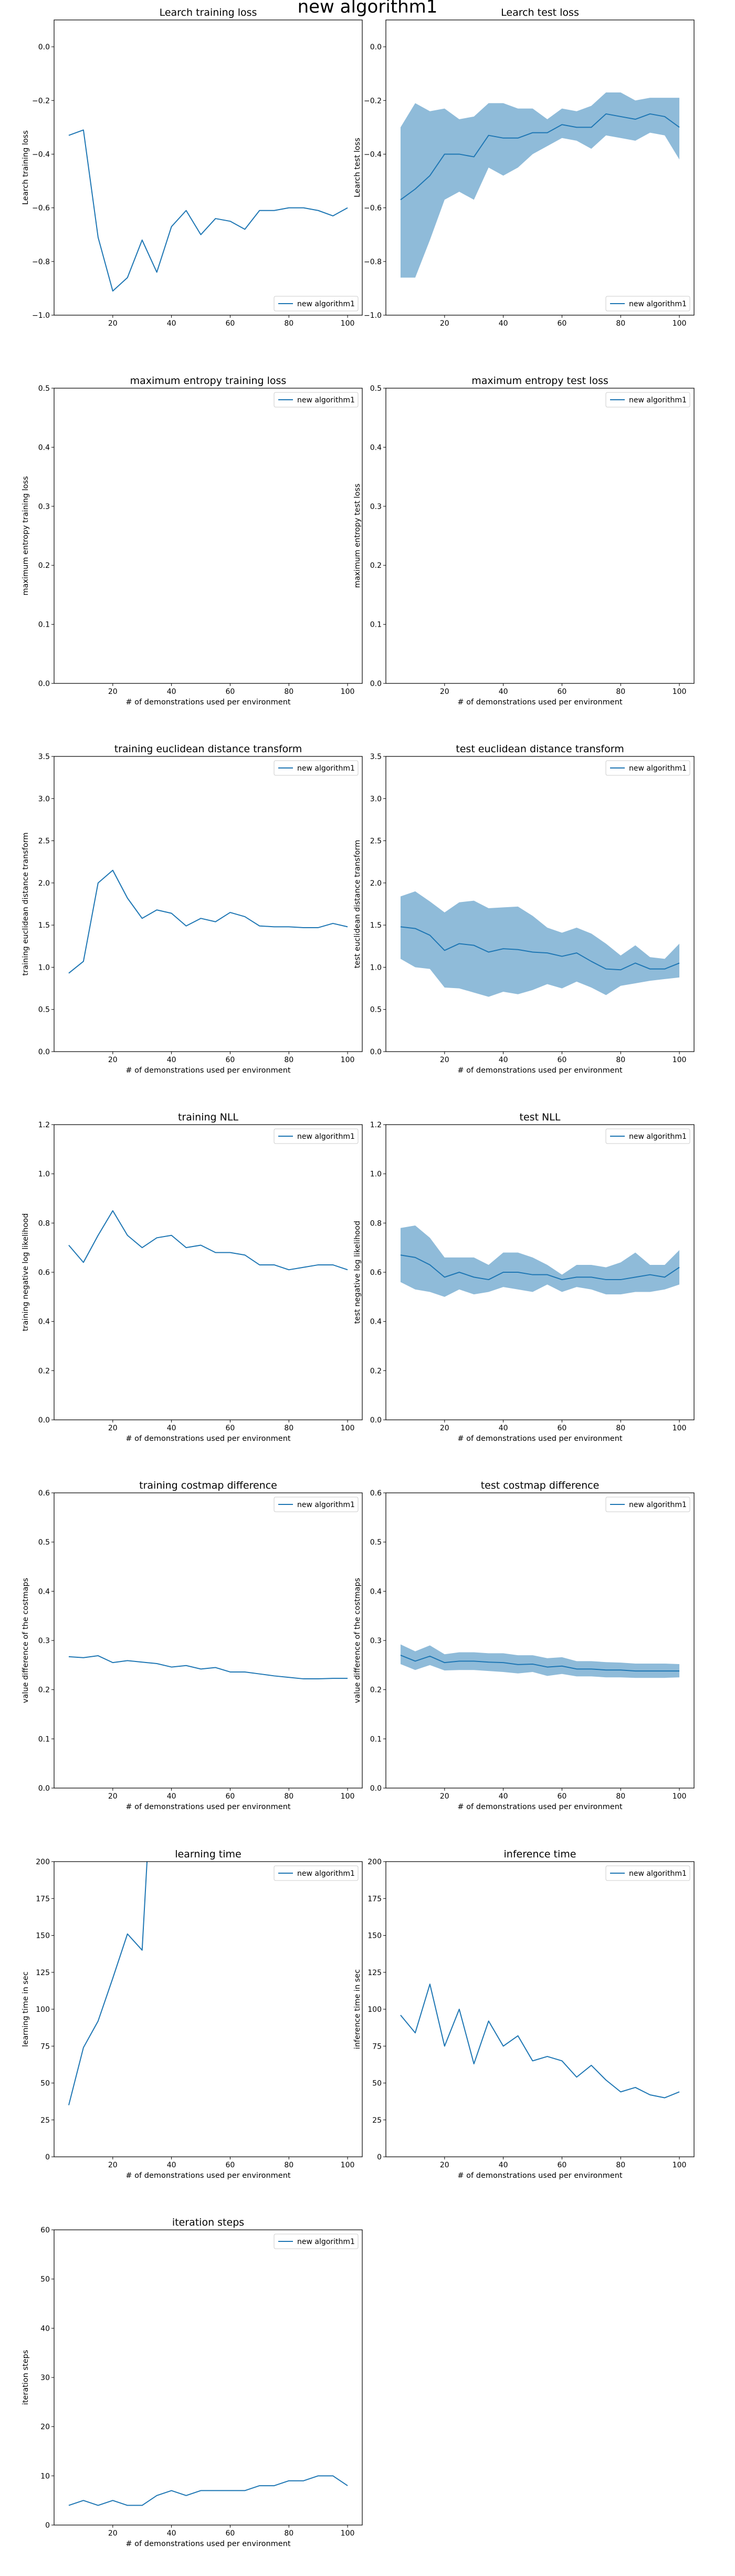  Describe the element at coordinates (540, 749) in the screenshot. I see `plot-title: test euclidean distance transform` at that location.